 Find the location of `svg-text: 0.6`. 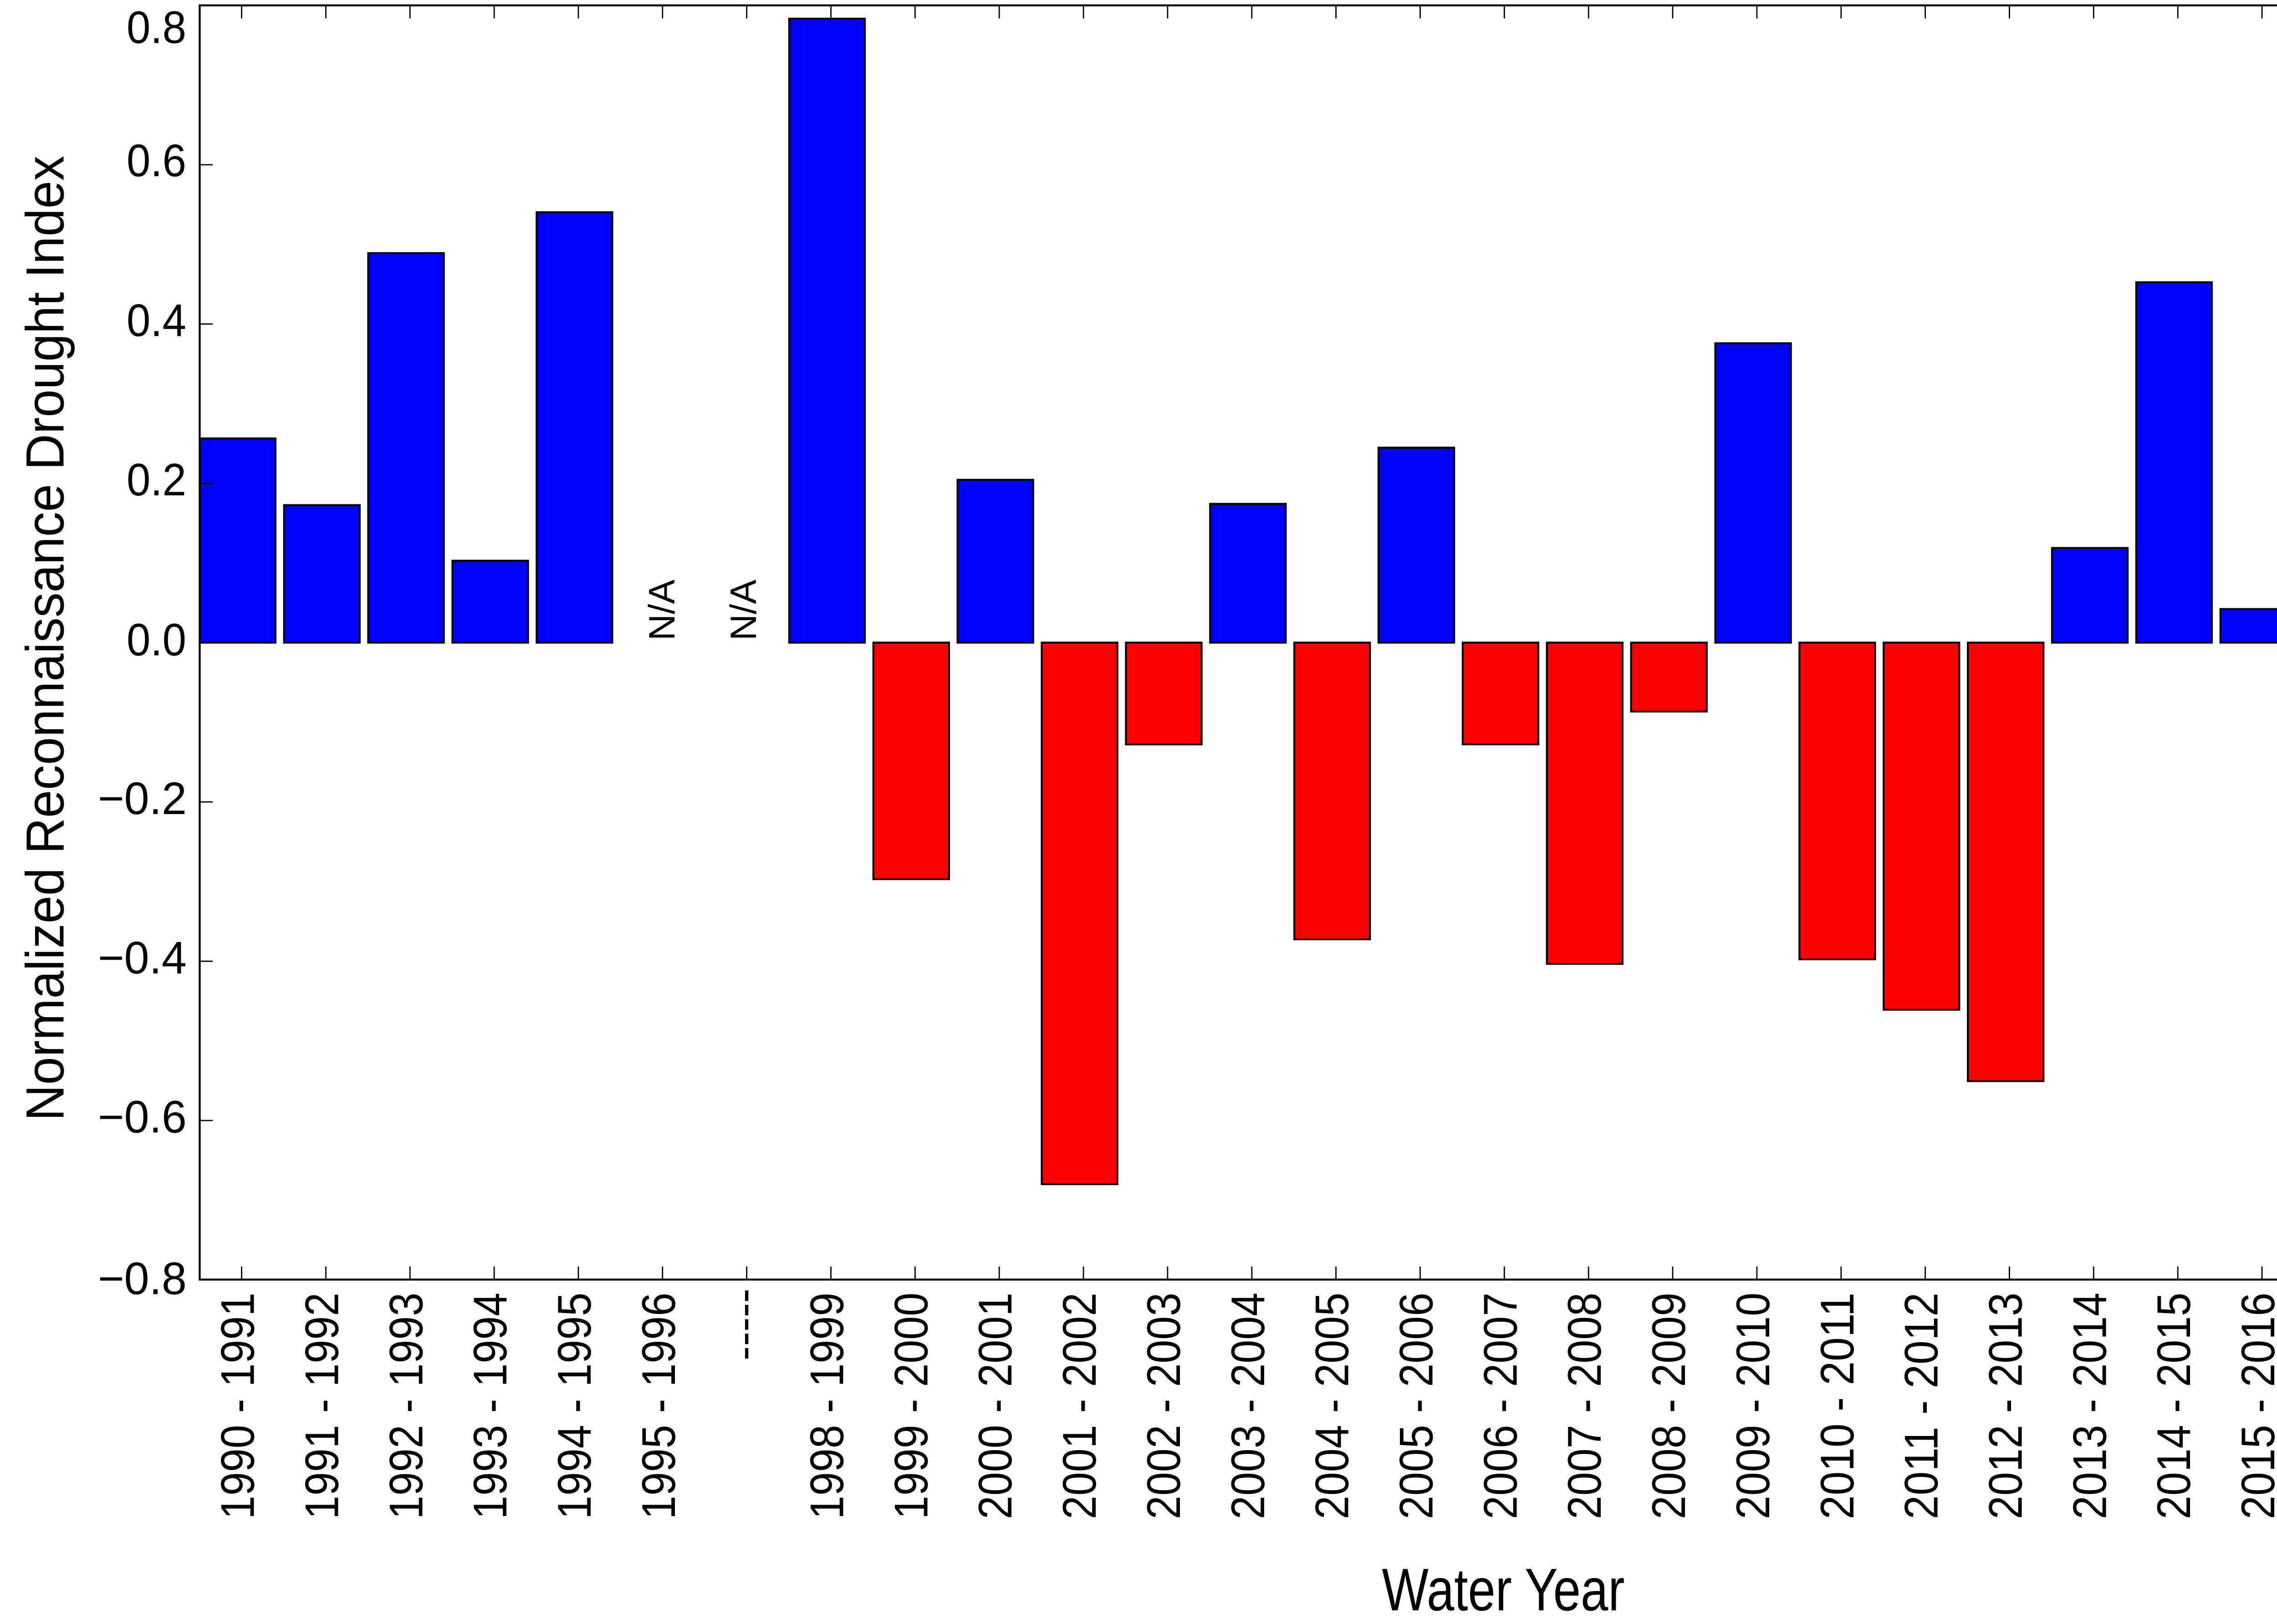

svg-text: 0.6 is located at coordinates (157, 160).